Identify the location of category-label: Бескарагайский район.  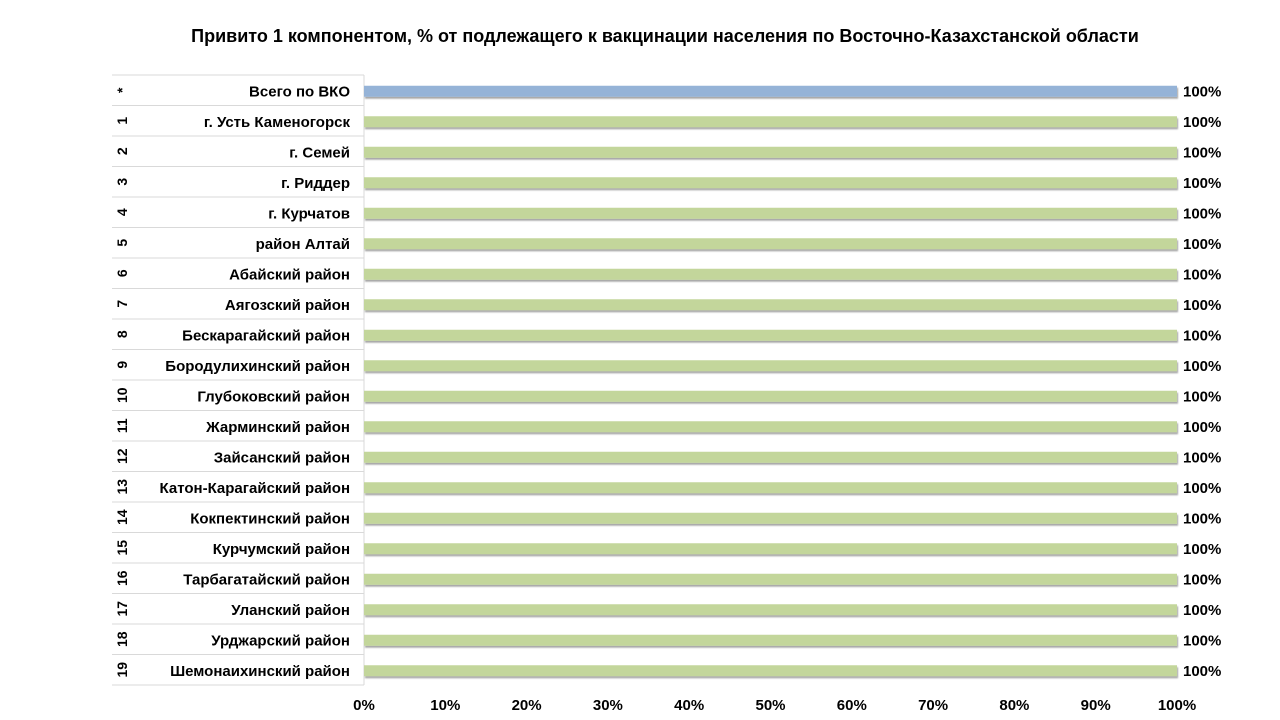
(266, 335).